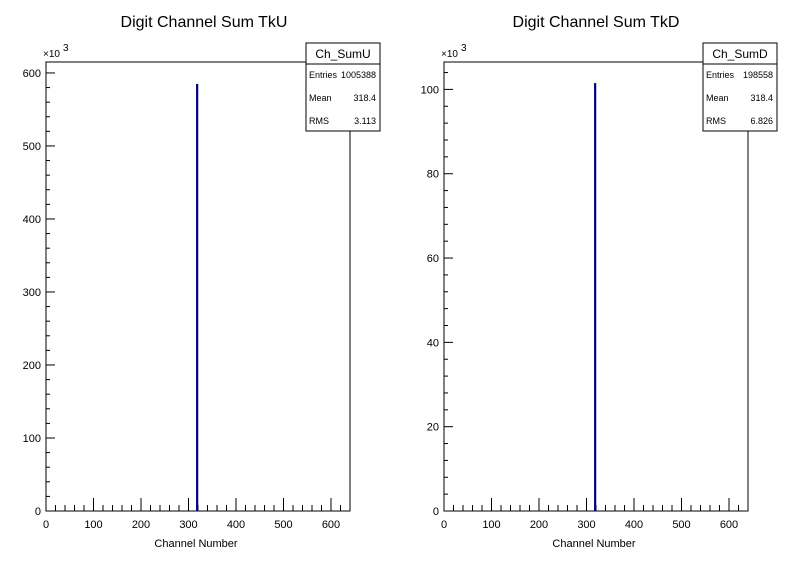  Describe the element at coordinates (32, 366) in the screenshot. I see `y-tick-label: 200` at that location.